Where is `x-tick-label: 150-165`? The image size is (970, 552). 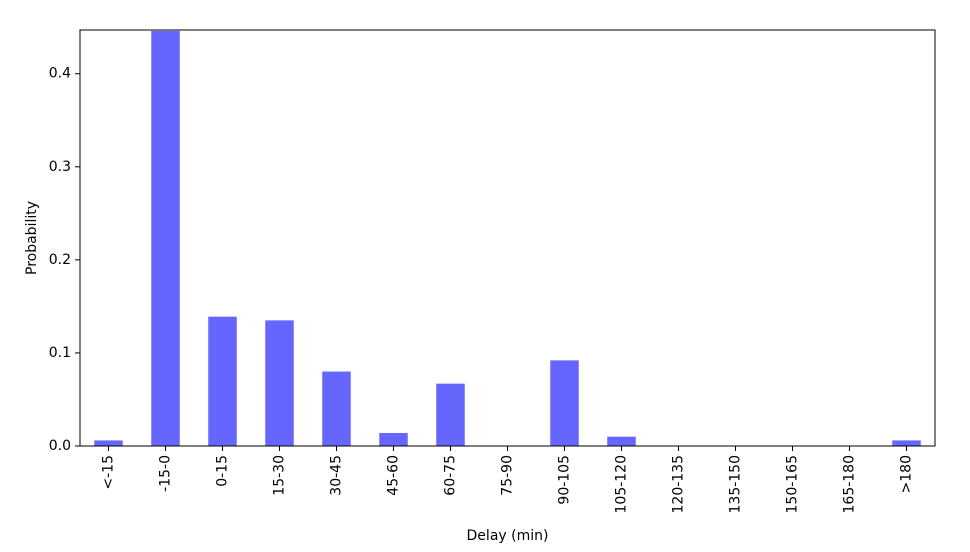
x-tick-label: 150-165 is located at coordinates (793, 484).